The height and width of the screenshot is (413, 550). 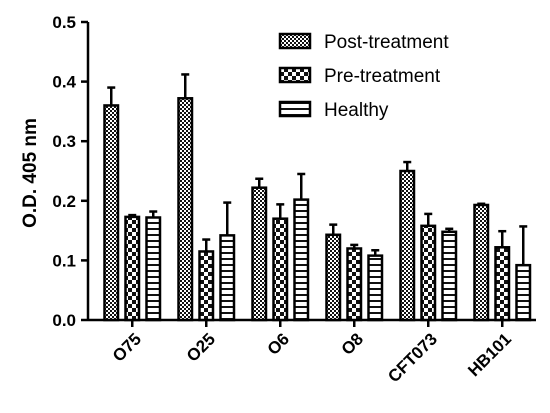 What do you see at coordinates (153, 269) in the screenshot?
I see `bar-healthy-o75` at bounding box center [153, 269].